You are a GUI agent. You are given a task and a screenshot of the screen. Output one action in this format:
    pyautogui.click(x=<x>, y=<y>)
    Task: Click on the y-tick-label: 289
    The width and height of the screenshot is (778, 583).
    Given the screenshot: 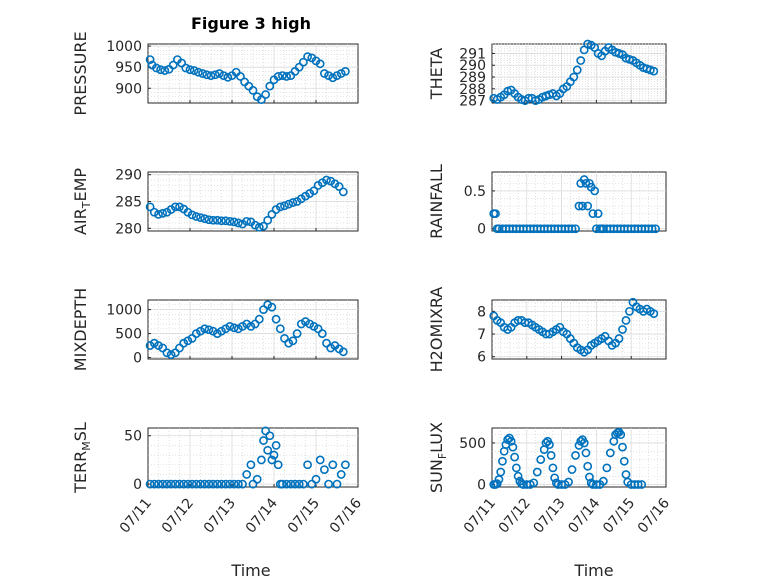 What is the action you would take?
    pyautogui.click(x=472, y=78)
    